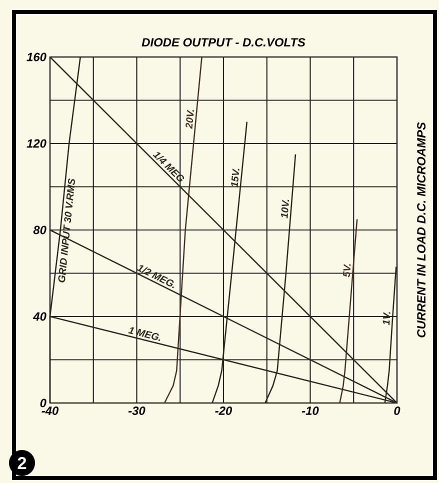 This screenshot has width=439, height=483. I want to click on y-tick-label: 160, so click(36, 57).